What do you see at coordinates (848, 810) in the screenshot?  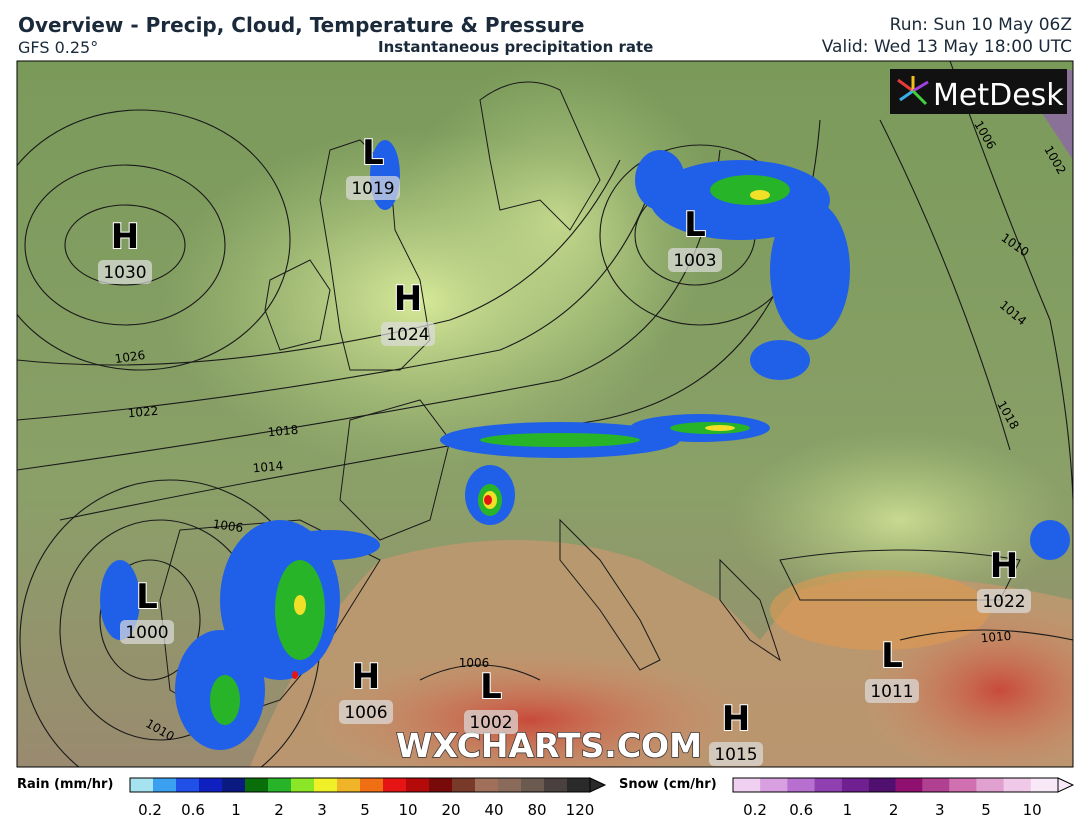 I see `snow-legend-tick: 1` at bounding box center [848, 810].